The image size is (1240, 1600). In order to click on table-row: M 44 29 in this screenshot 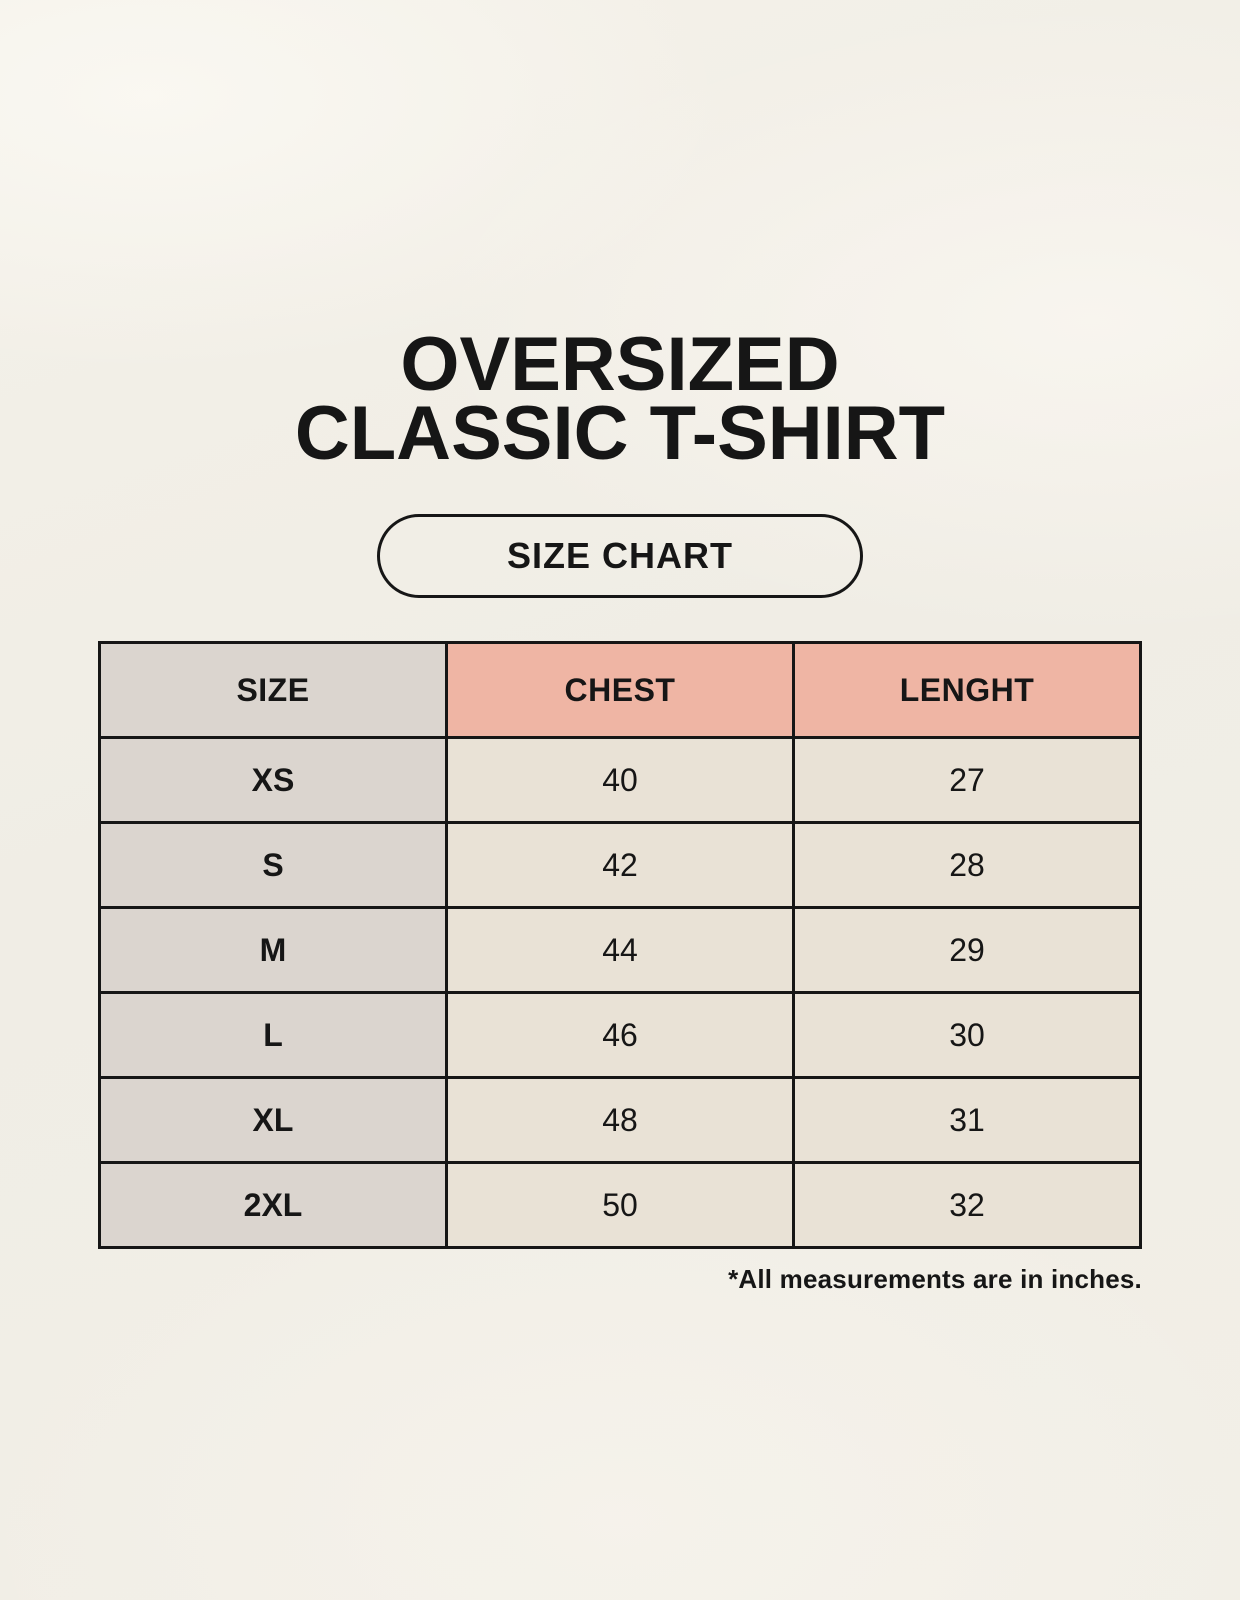, I will do `click(620, 950)`.